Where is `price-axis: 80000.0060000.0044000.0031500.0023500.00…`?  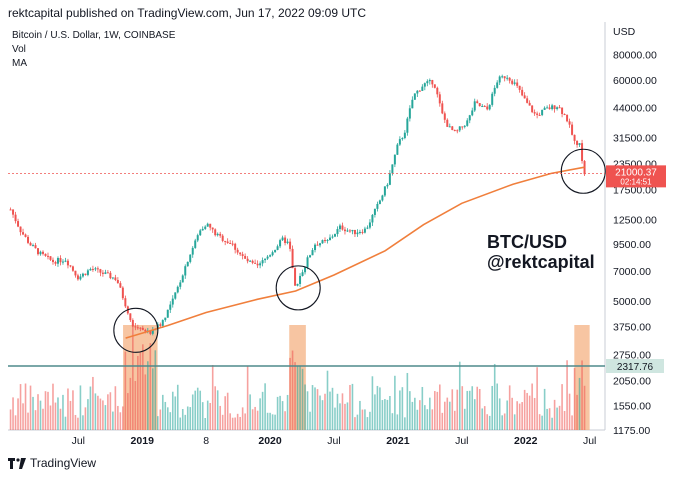 price-axis: 80000.0060000.0044000.0031500.0023500.00… is located at coordinates (635, 243).